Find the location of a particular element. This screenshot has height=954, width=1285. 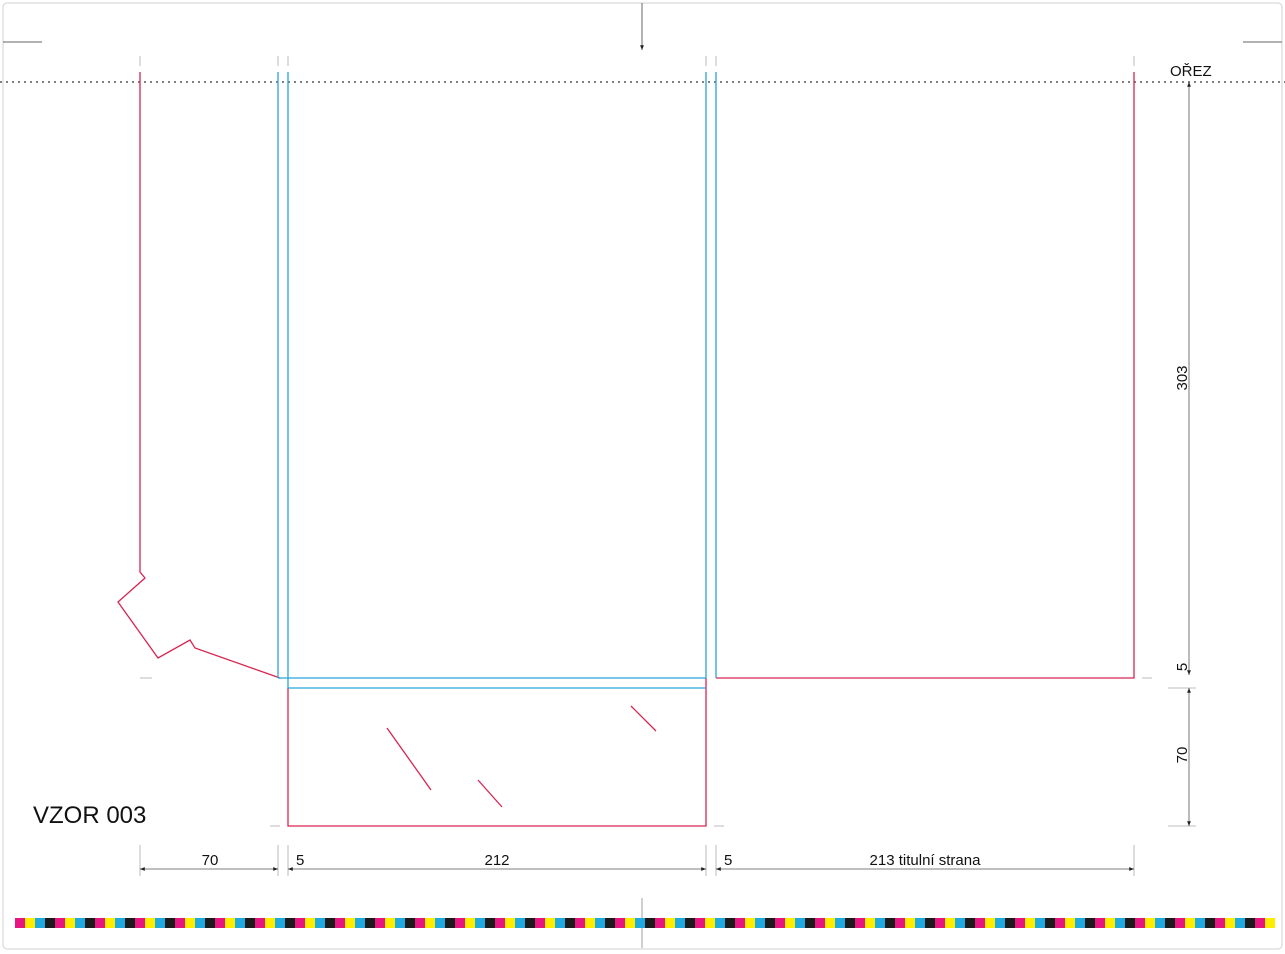

template-name: VZOR 003 is located at coordinates (89, 815).